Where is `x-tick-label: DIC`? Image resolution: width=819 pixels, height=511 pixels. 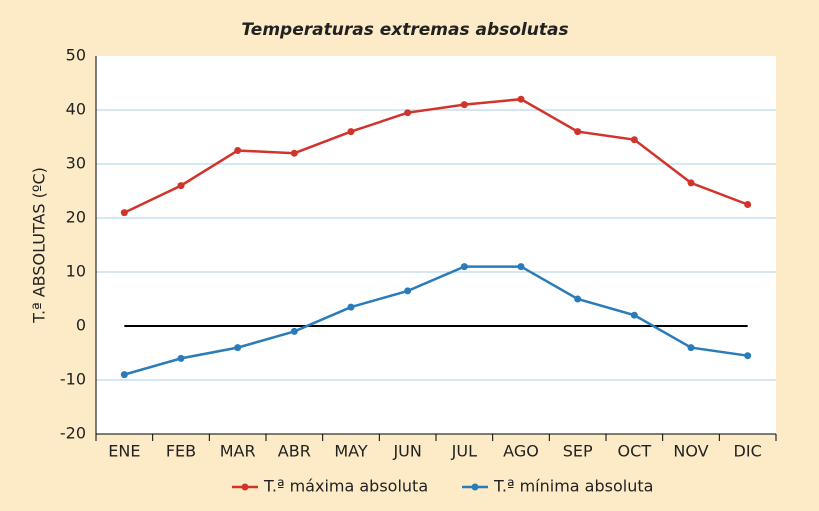 x-tick-label: DIC is located at coordinates (748, 451).